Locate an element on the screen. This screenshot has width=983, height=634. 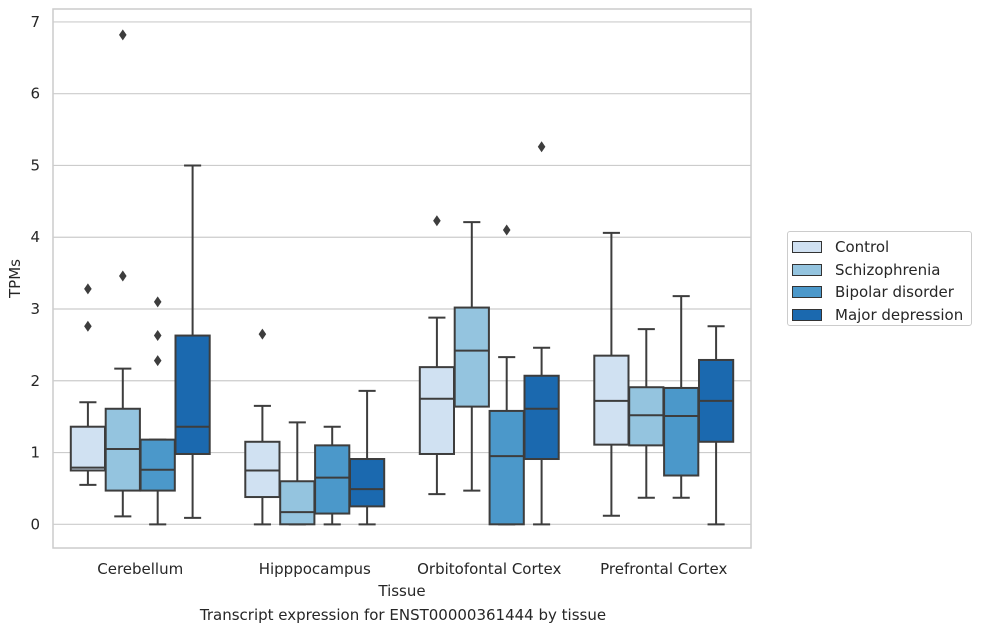
legend-item: Bipolar disorder is located at coordinates (881, 292).